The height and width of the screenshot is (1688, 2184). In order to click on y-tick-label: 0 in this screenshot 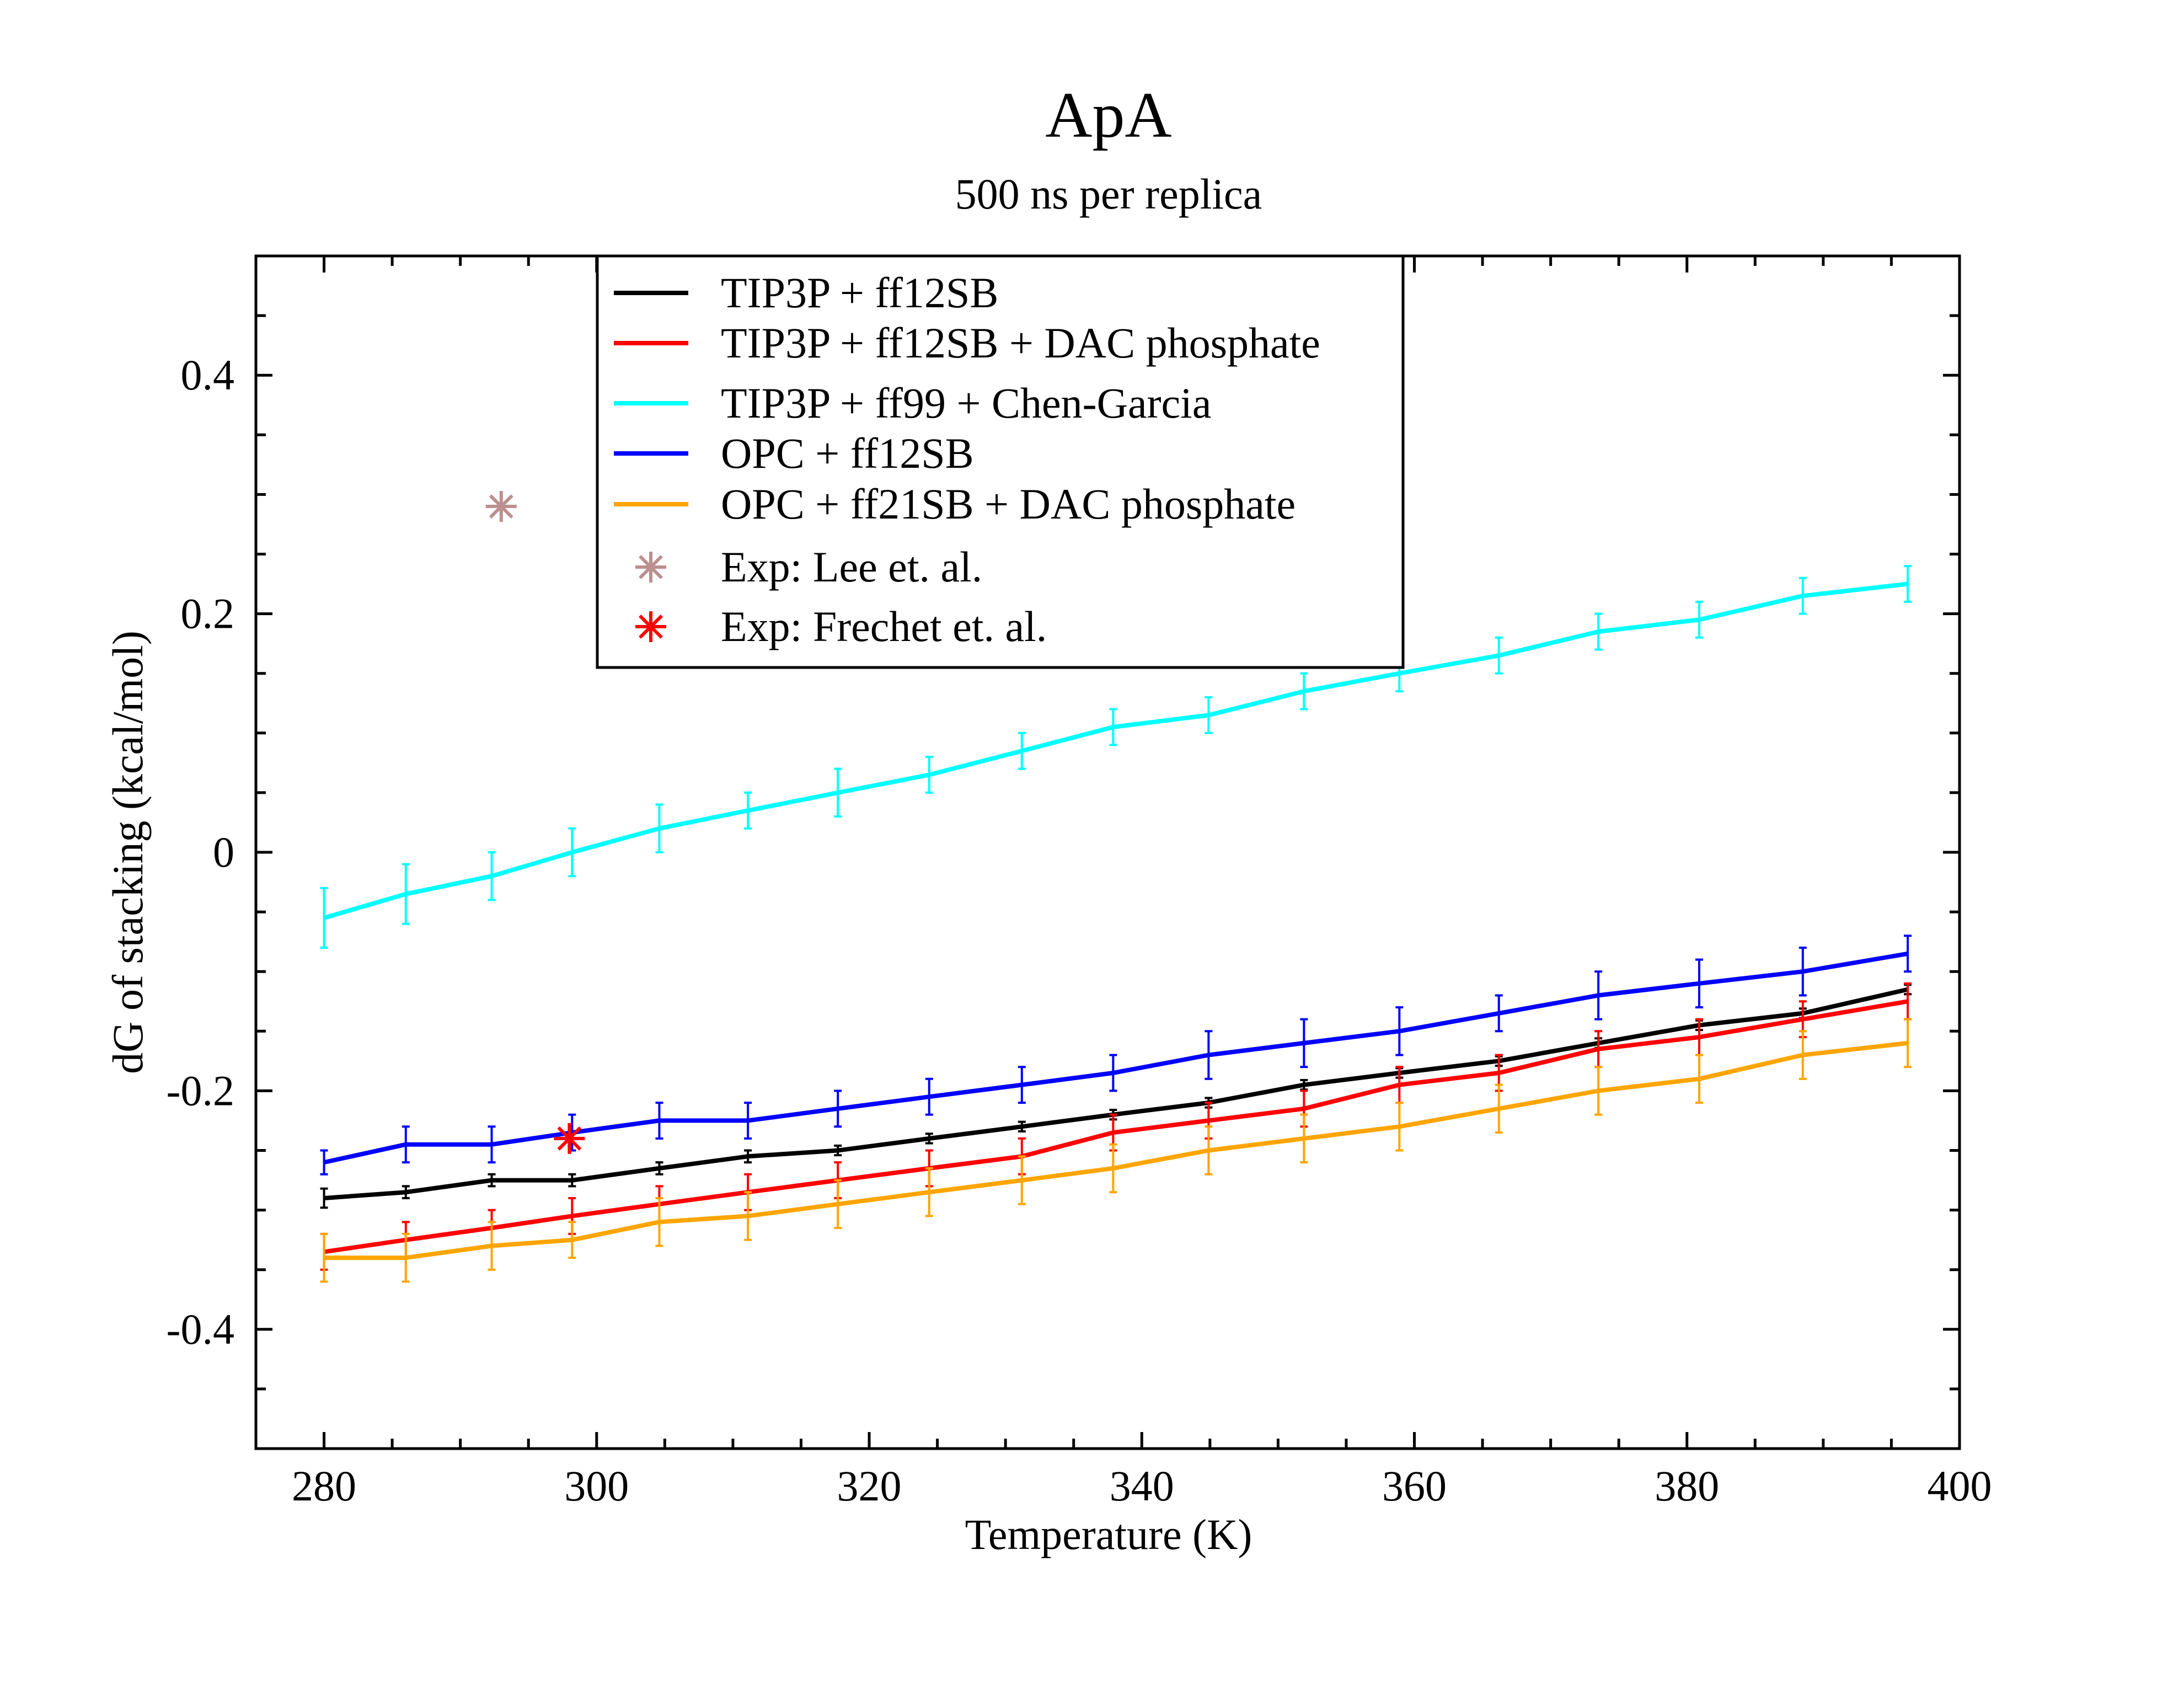, I will do `click(223, 852)`.